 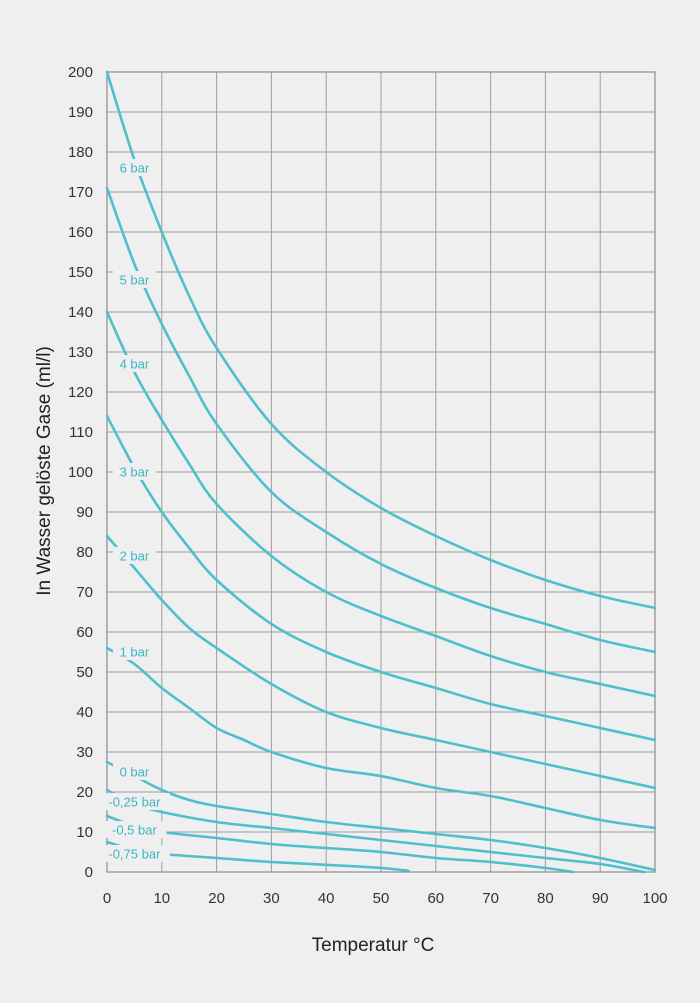 I want to click on series-label: 4 bar, so click(x=135, y=364).